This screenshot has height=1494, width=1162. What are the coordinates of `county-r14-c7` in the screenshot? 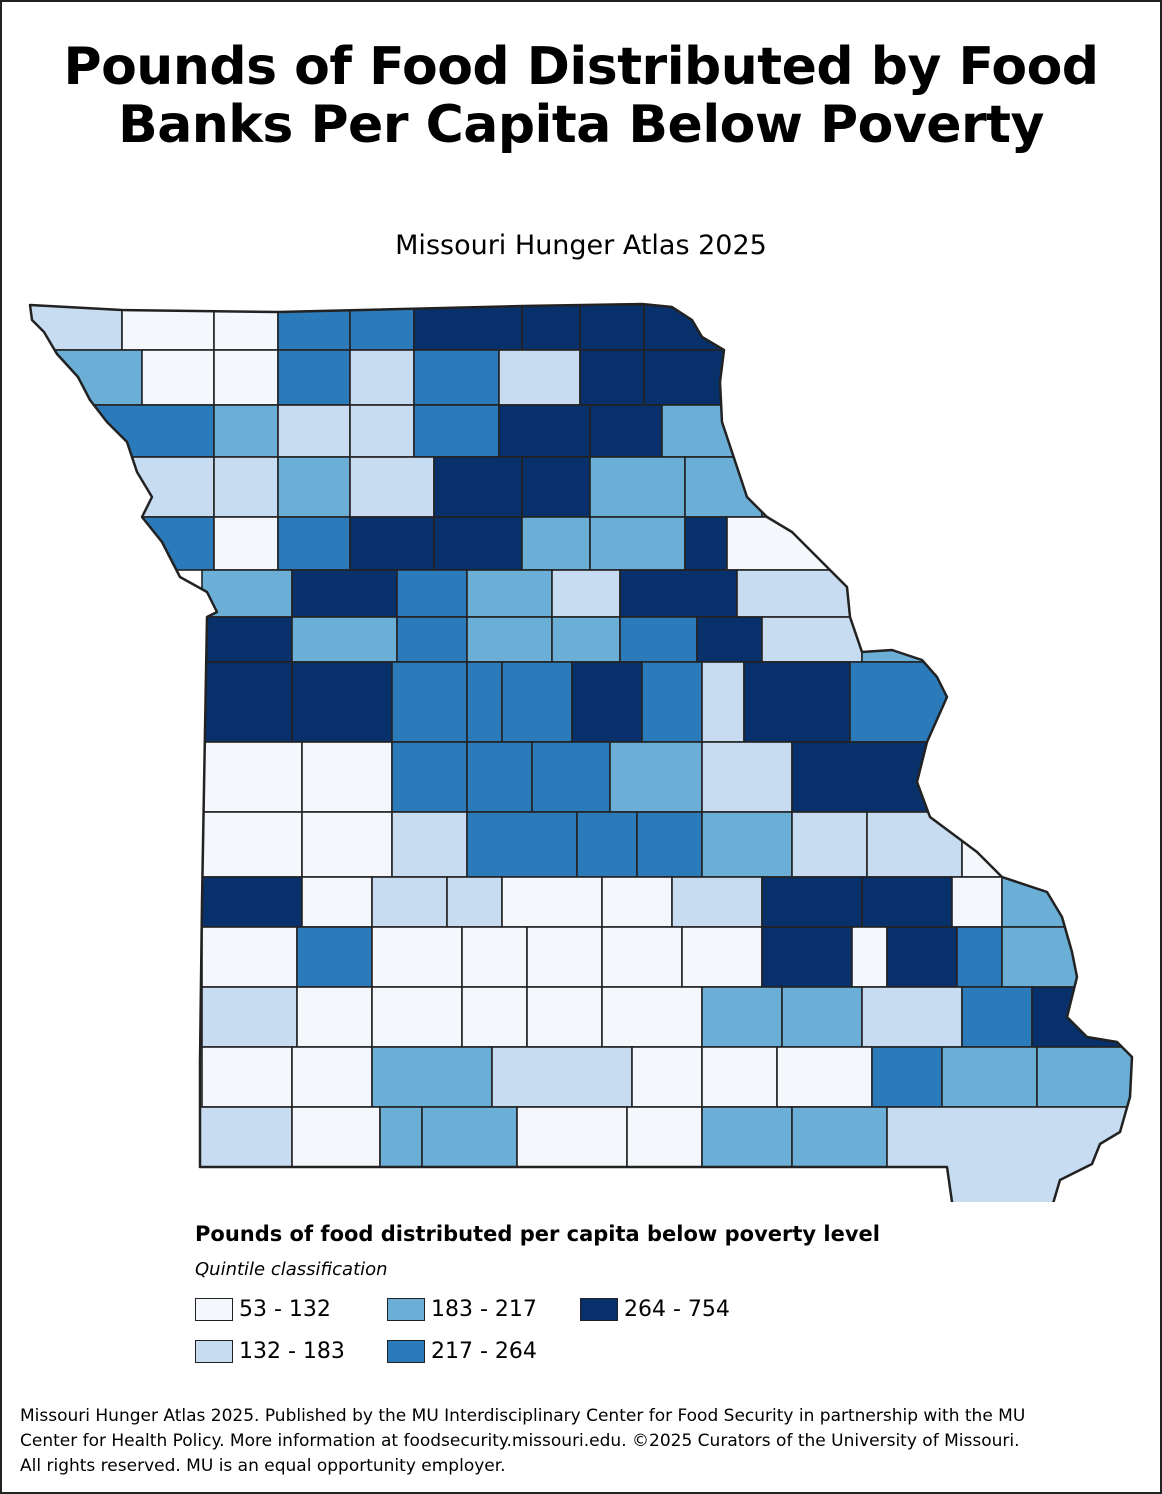 It's located at (824, 1077).